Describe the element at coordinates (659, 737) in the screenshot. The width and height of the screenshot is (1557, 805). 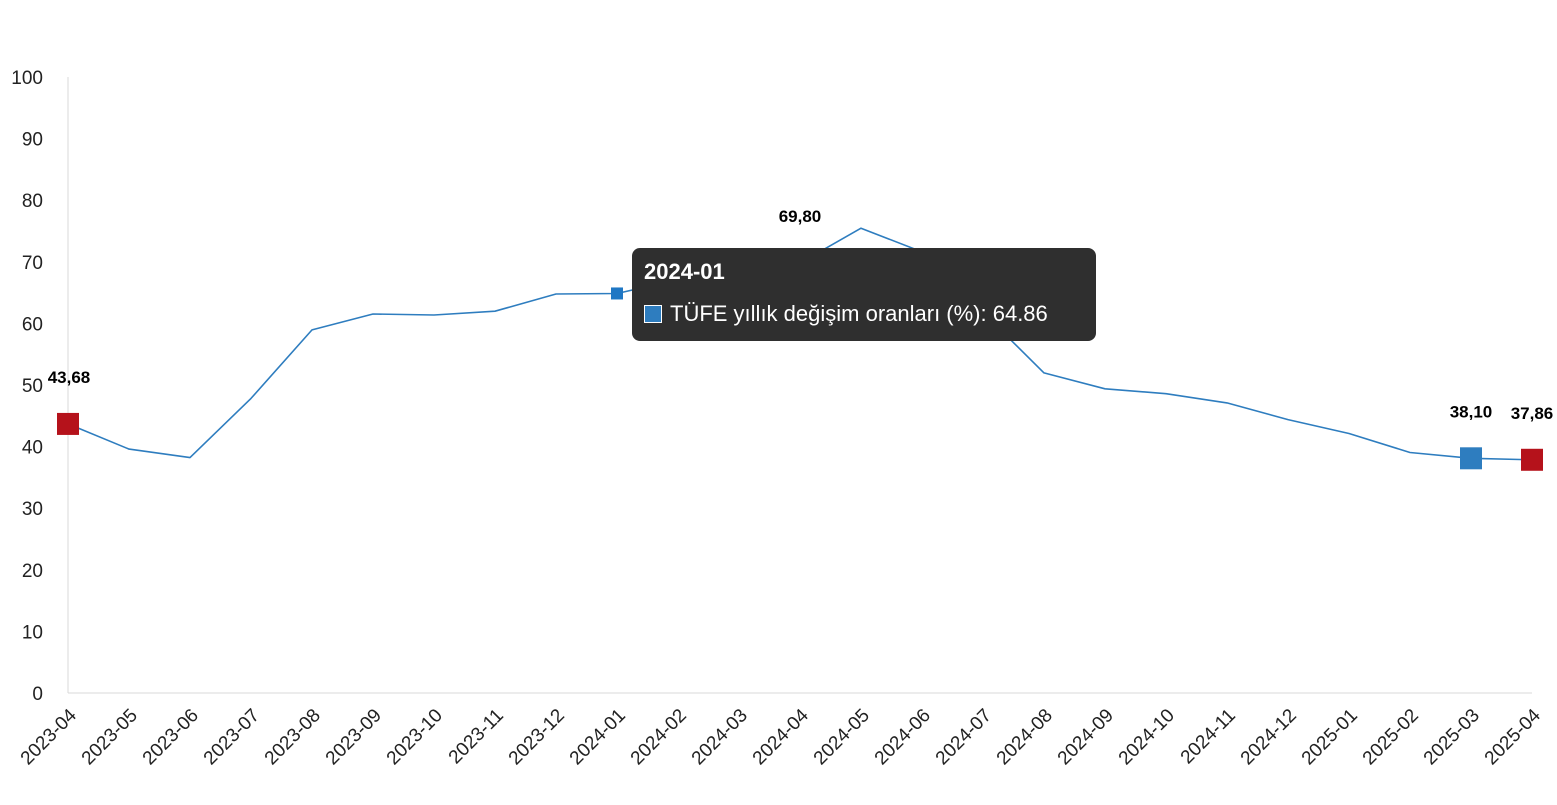
I see `x-tick-label: 2024-02` at that location.